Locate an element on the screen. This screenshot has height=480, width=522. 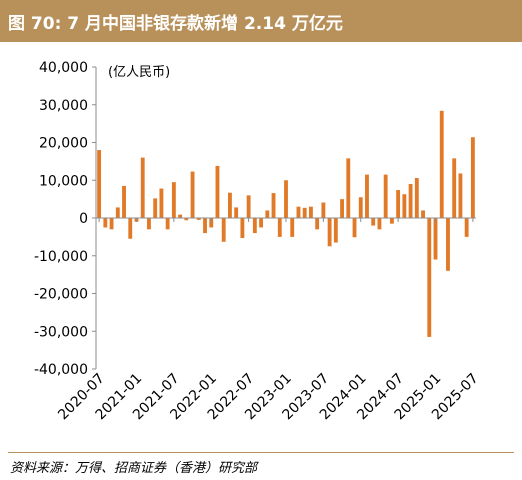
y-tick-label: 10,000 is located at coordinates (63, 181).